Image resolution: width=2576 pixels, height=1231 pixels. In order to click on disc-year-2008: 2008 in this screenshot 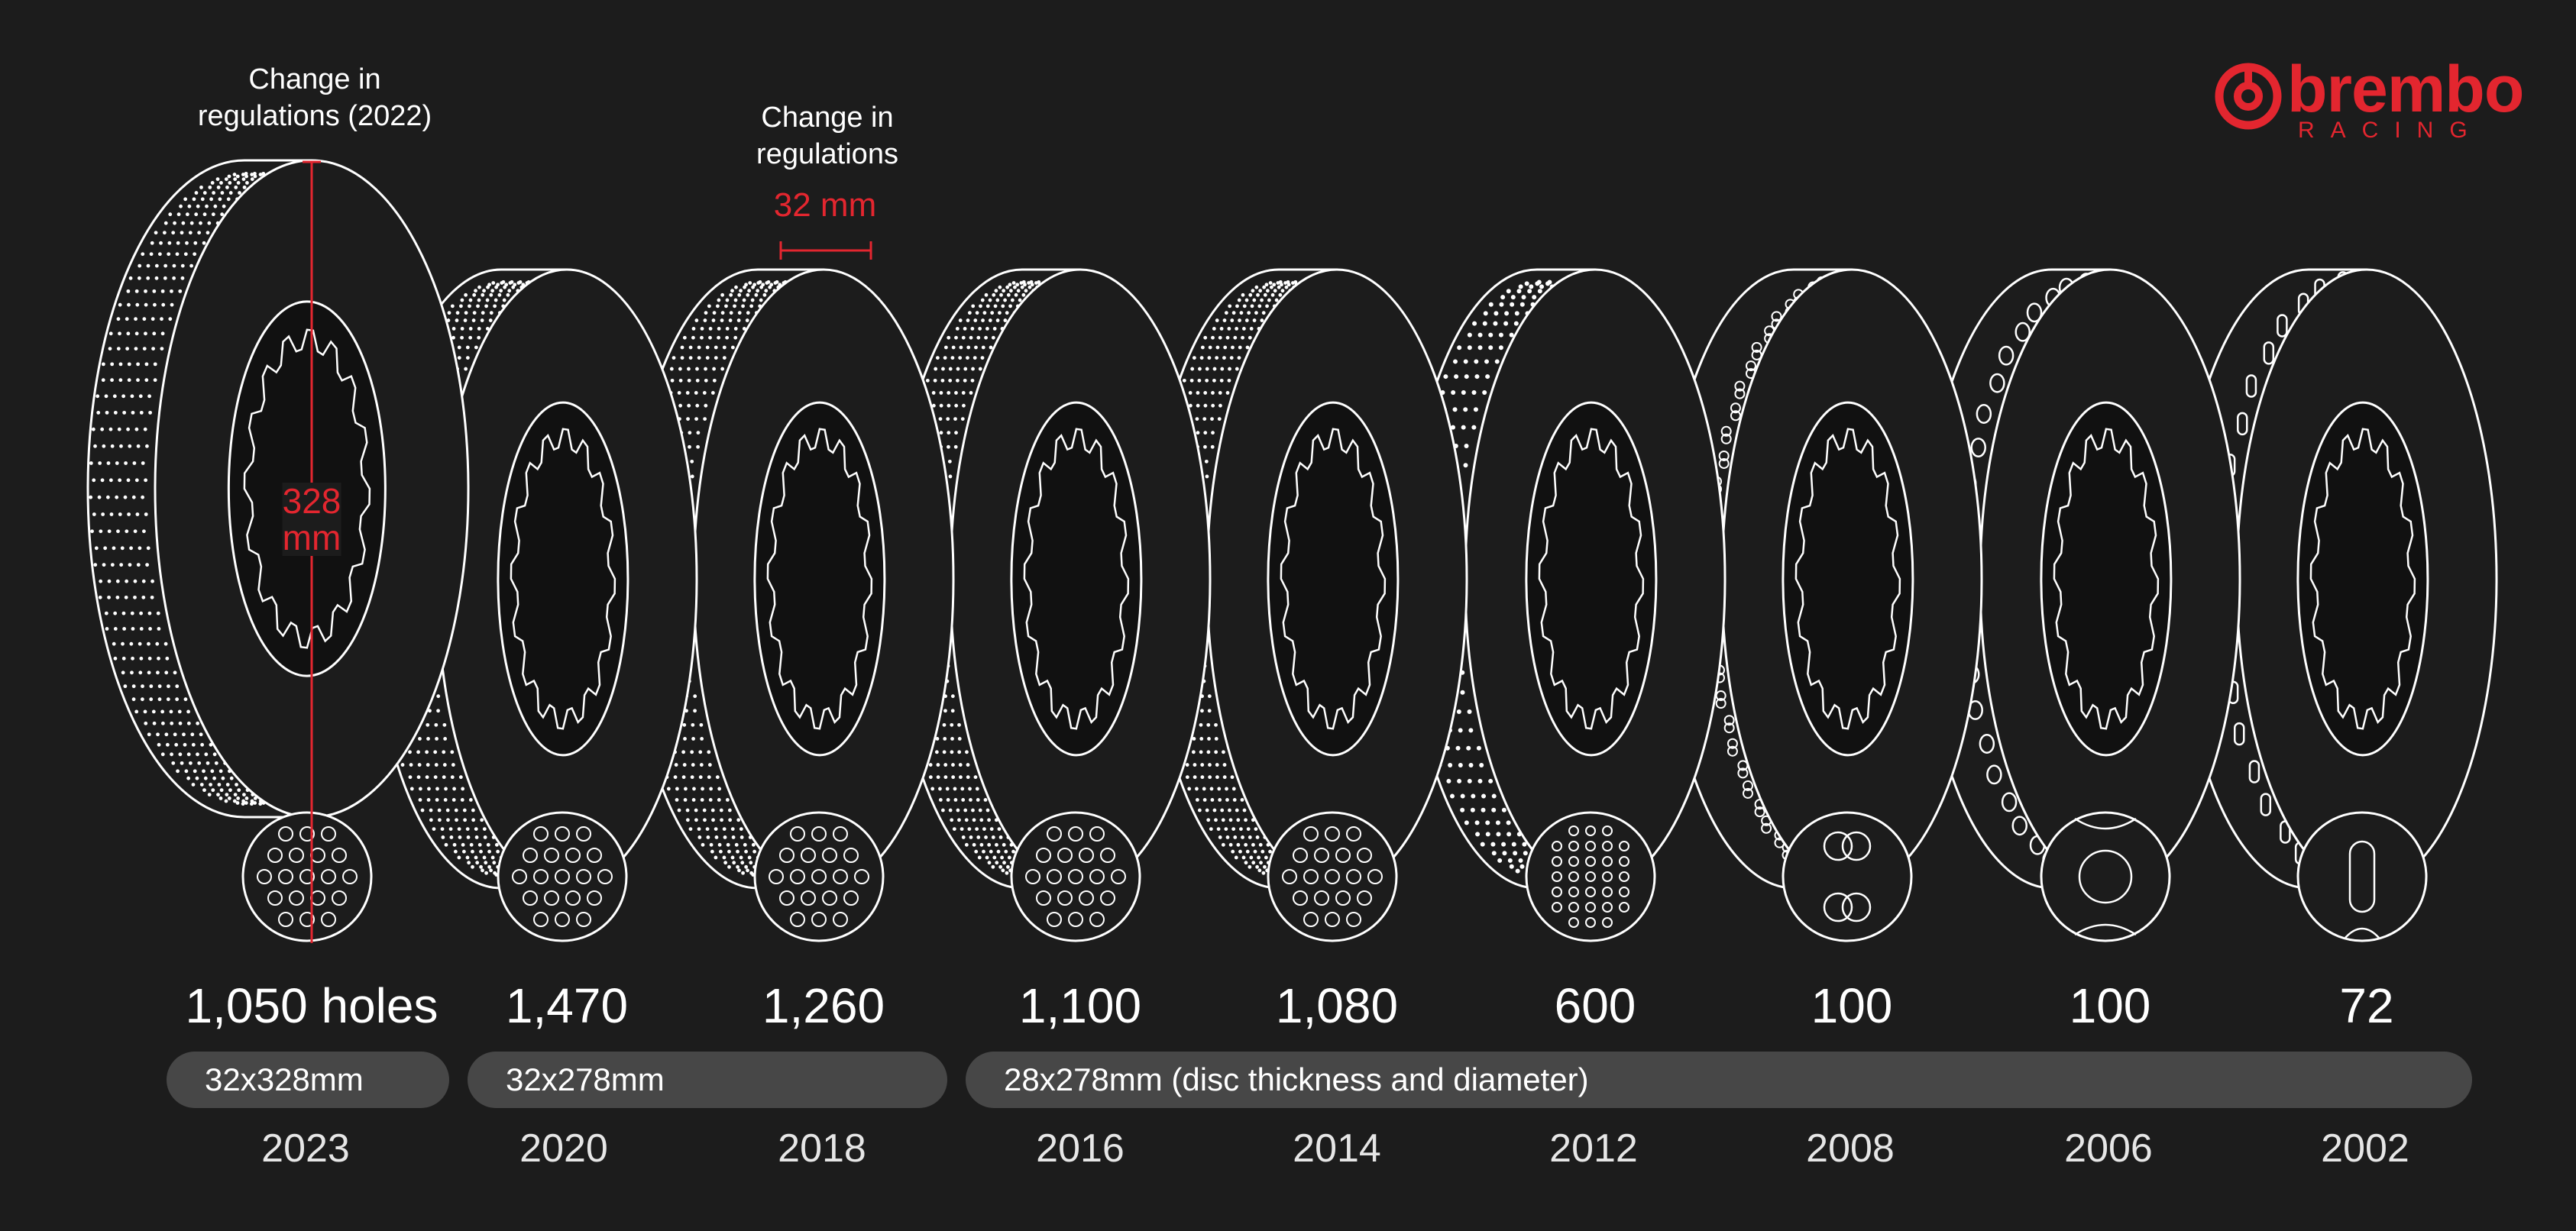, I will do `click(1850, 1148)`.